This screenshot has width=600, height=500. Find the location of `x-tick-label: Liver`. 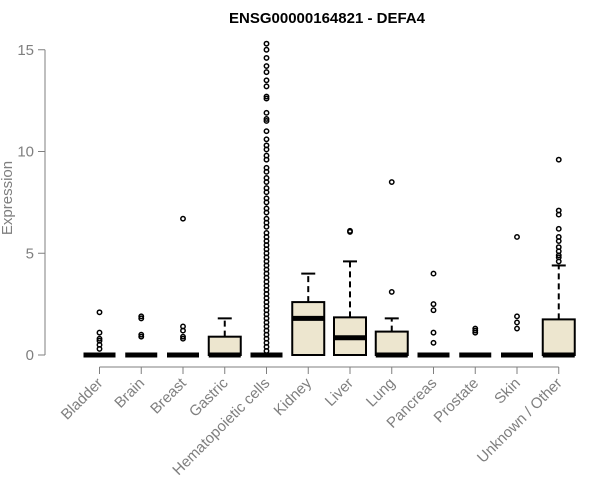

x-tick-label: Liver is located at coordinates (339, 392).